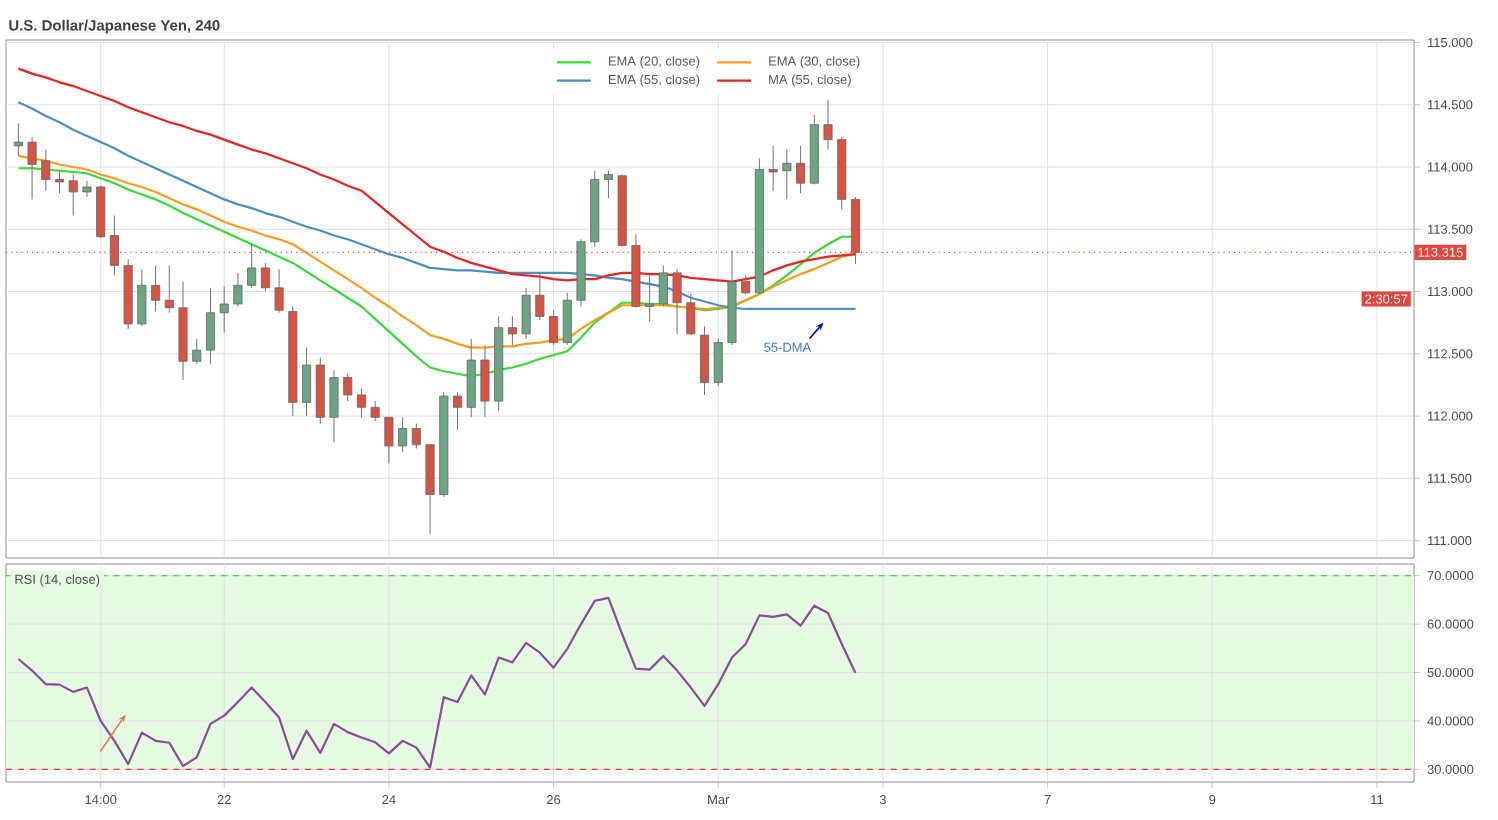 Image resolution: width=1498 pixels, height=820 pixels. What do you see at coordinates (437, 682) in the screenshot?
I see `line-series` at bounding box center [437, 682].